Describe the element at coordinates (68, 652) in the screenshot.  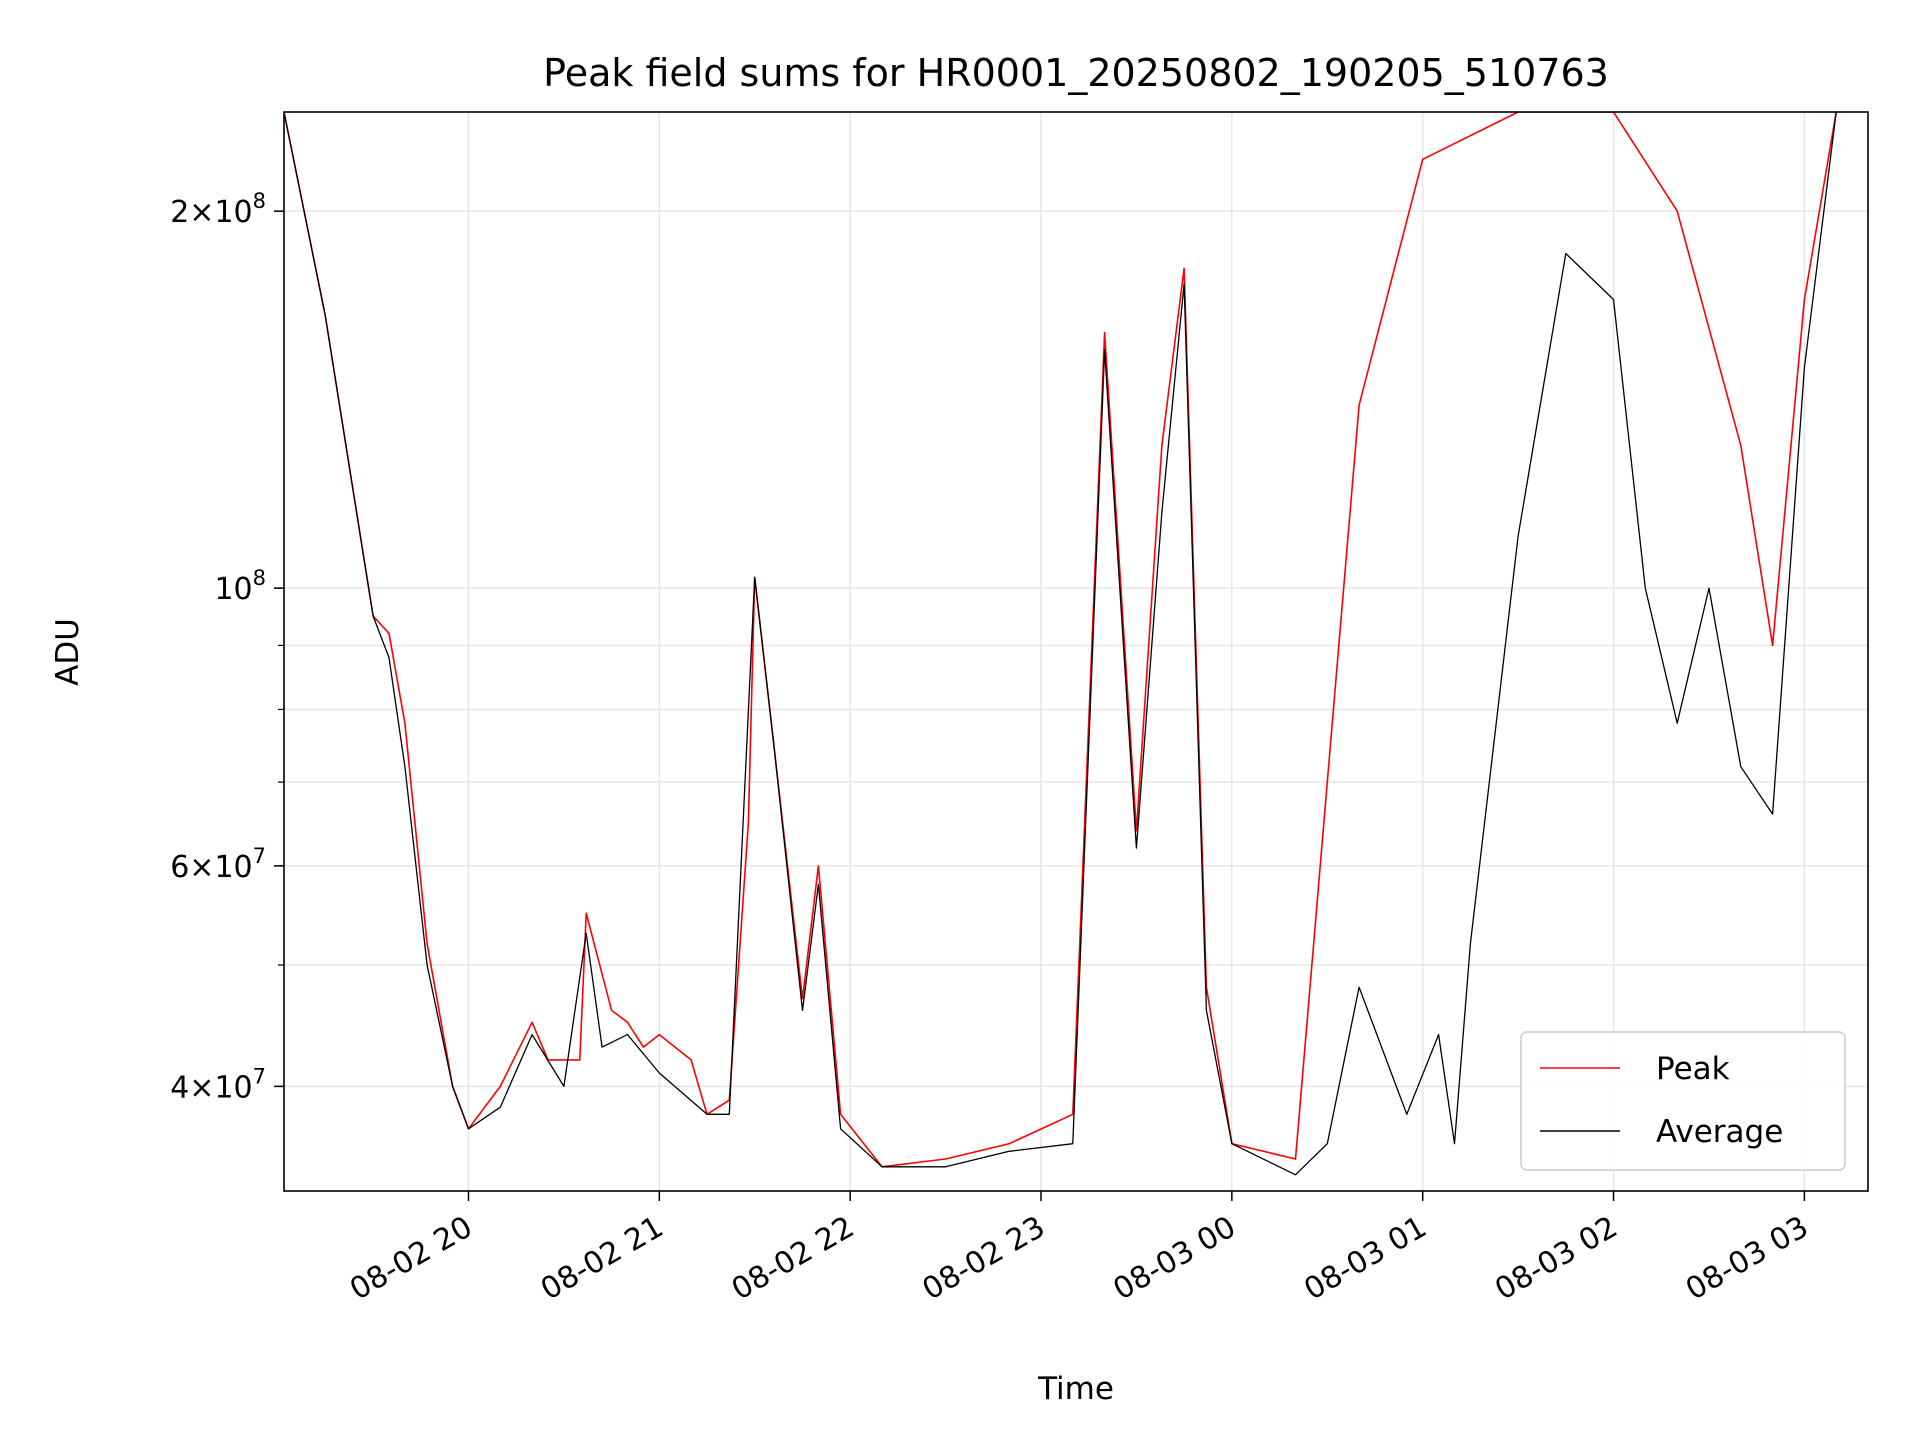
I see `y-axis-label: ADU` at that location.